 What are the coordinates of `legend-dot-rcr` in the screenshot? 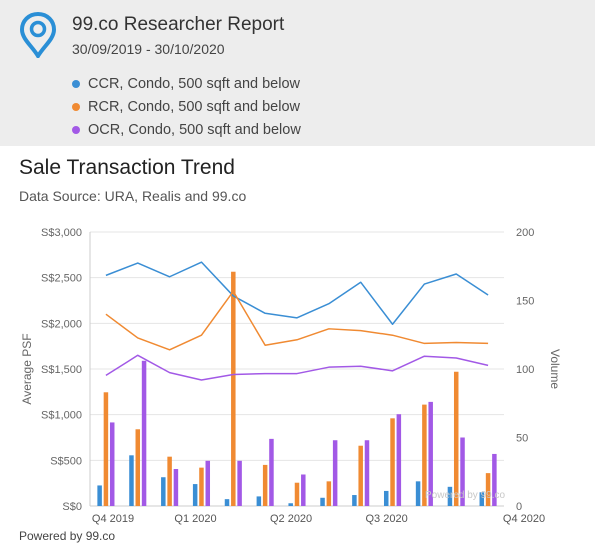 It's located at (76, 106).